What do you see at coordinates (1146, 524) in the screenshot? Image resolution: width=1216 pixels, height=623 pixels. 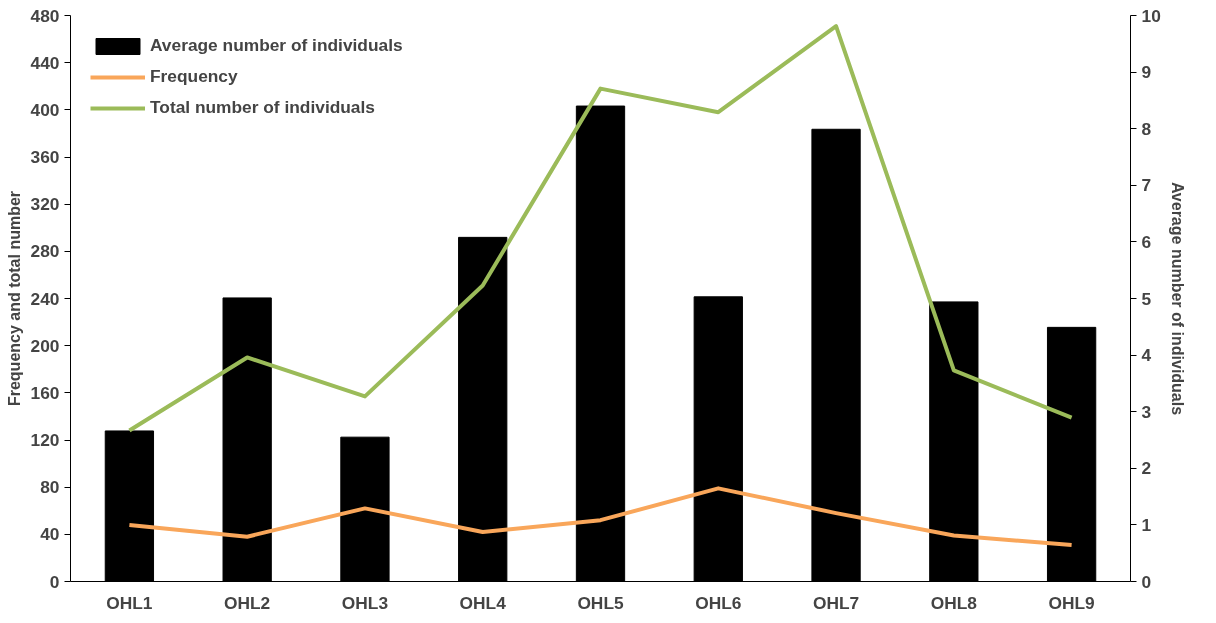 I see `y2-tick-label: 1` at bounding box center [1146, 524].